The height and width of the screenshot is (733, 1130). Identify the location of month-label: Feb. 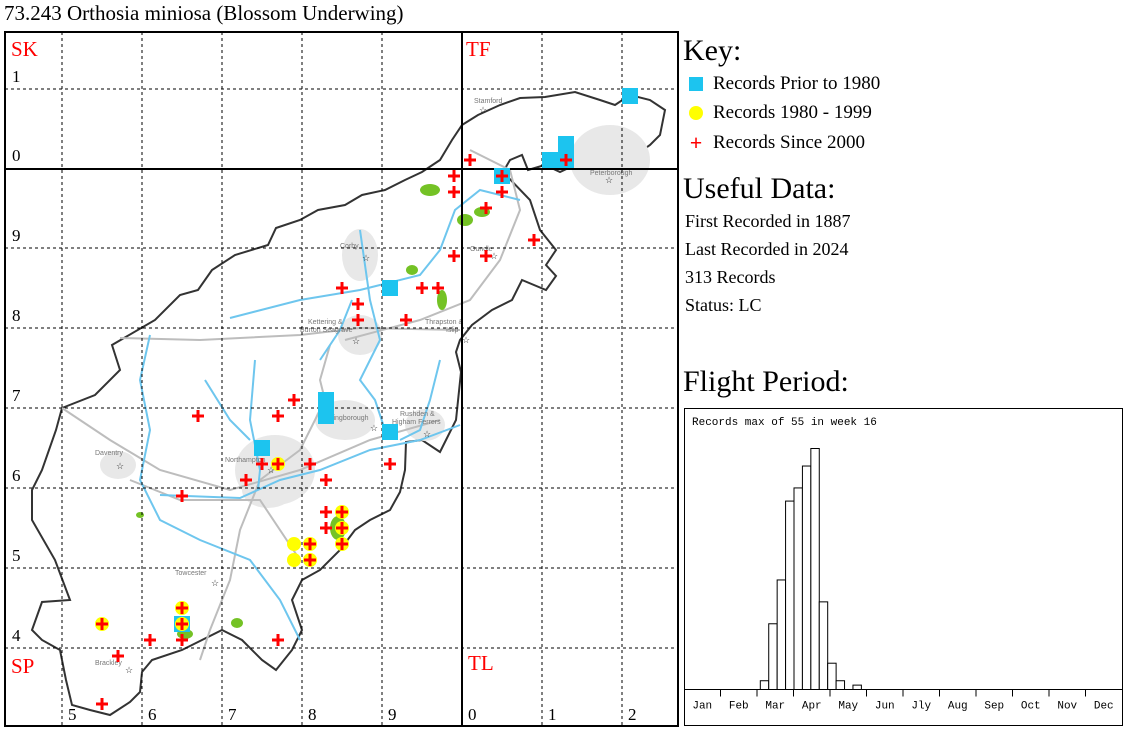
(739, 707).